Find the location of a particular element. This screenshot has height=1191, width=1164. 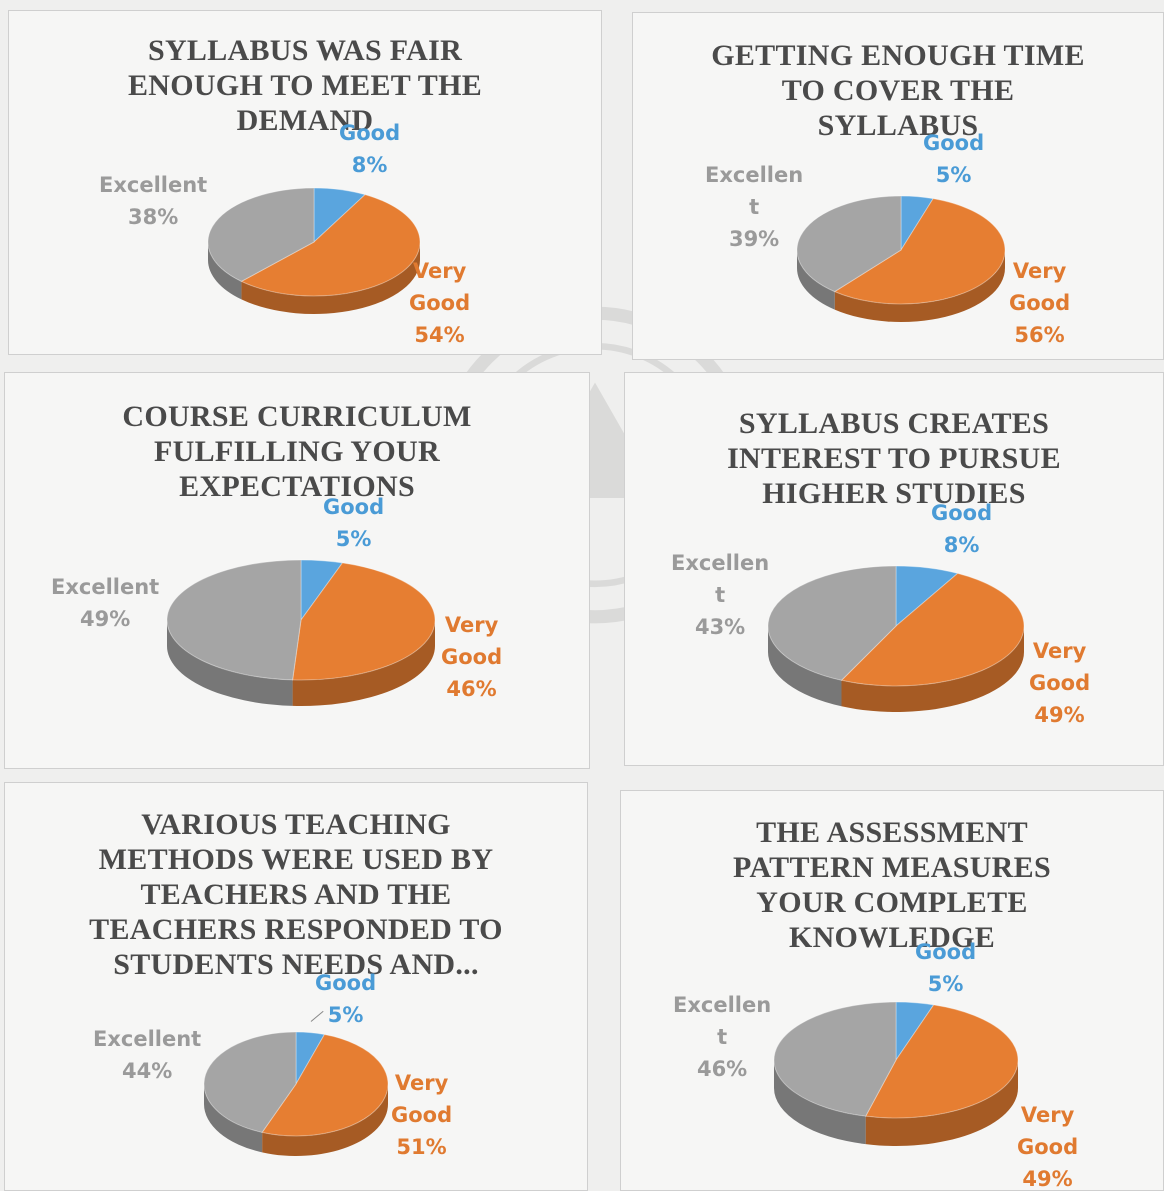

slice-label-excellent: Excellen t 39% is located at coordinates (754, 207).